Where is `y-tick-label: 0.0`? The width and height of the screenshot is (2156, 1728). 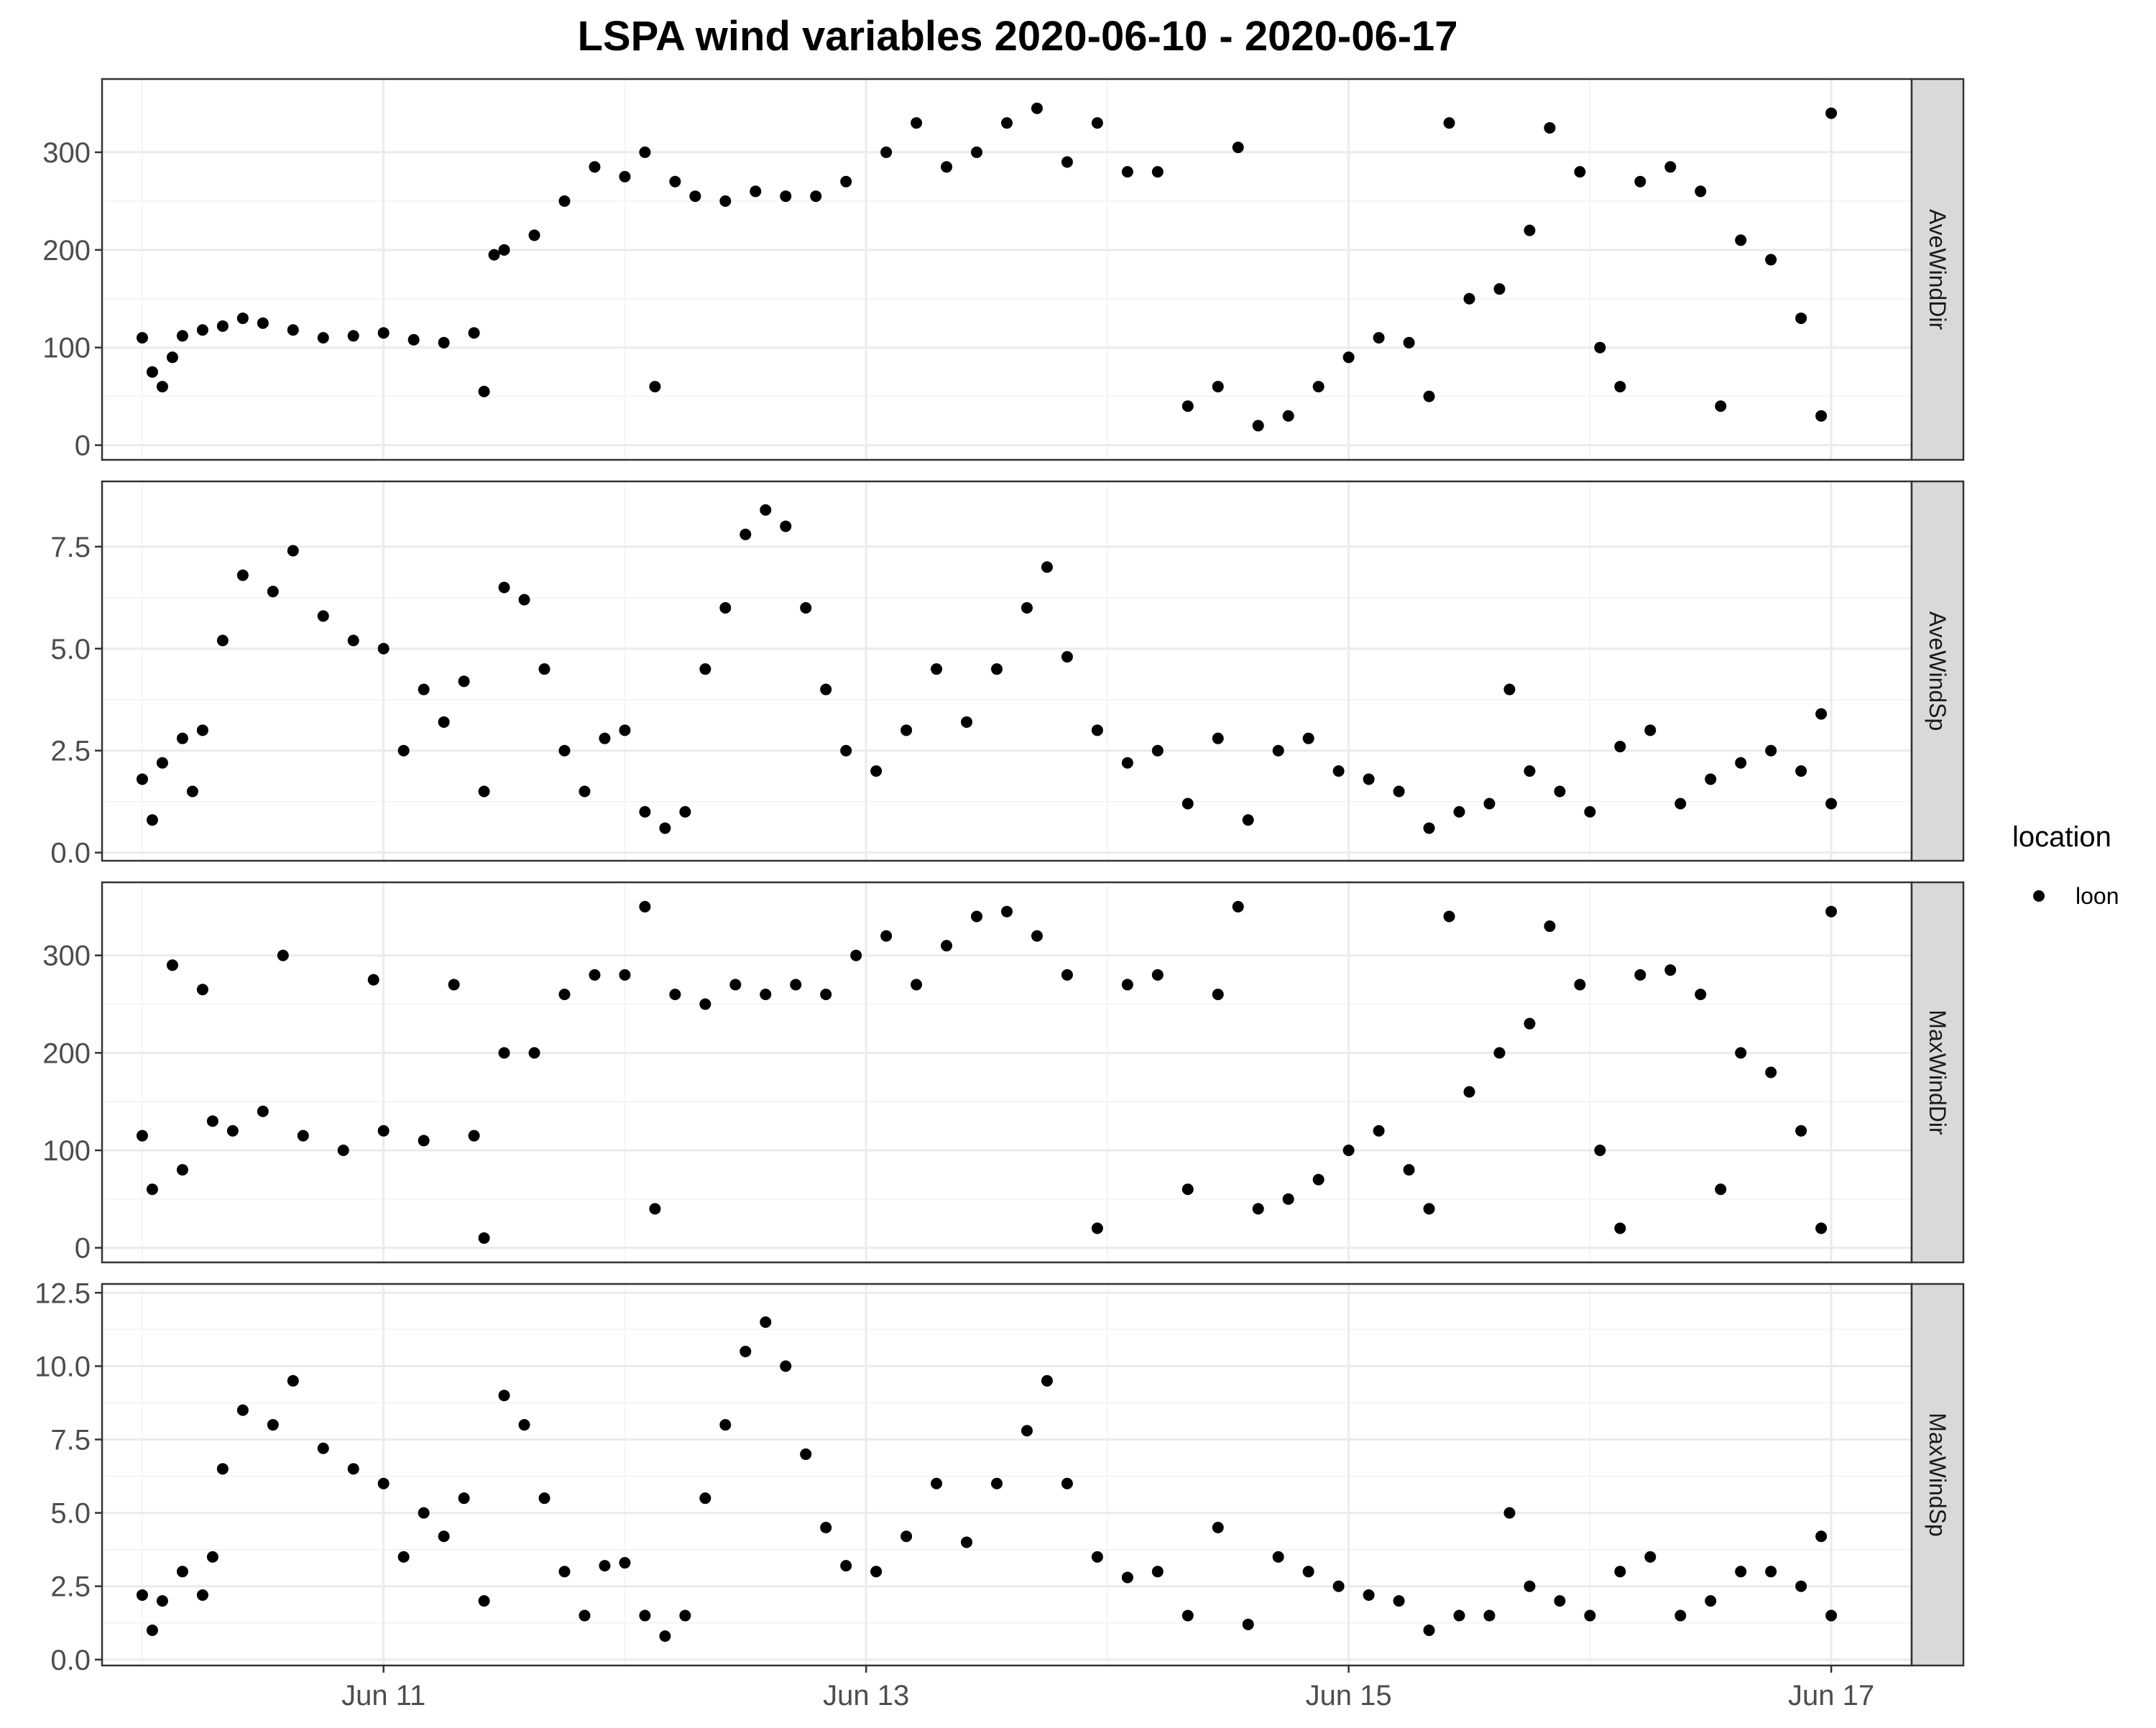
y-tick-label: 0.0 is located at coordinates (70, 1660).